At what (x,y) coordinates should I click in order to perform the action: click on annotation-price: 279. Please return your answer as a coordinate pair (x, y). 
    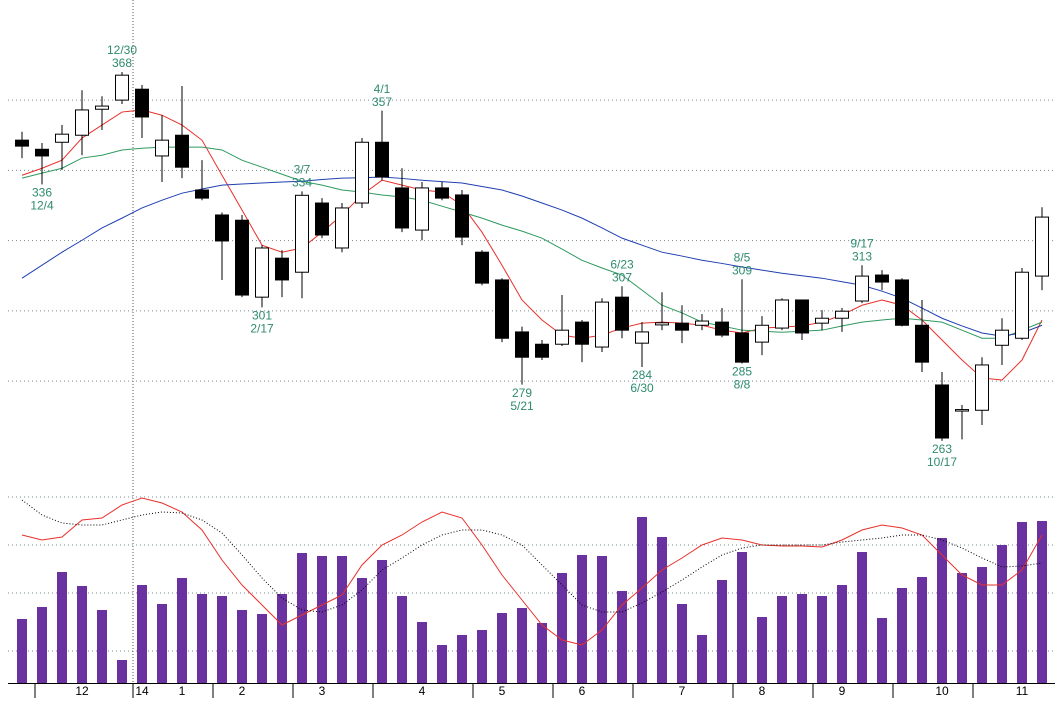
    Looking at the image, I should click on (522, 393).